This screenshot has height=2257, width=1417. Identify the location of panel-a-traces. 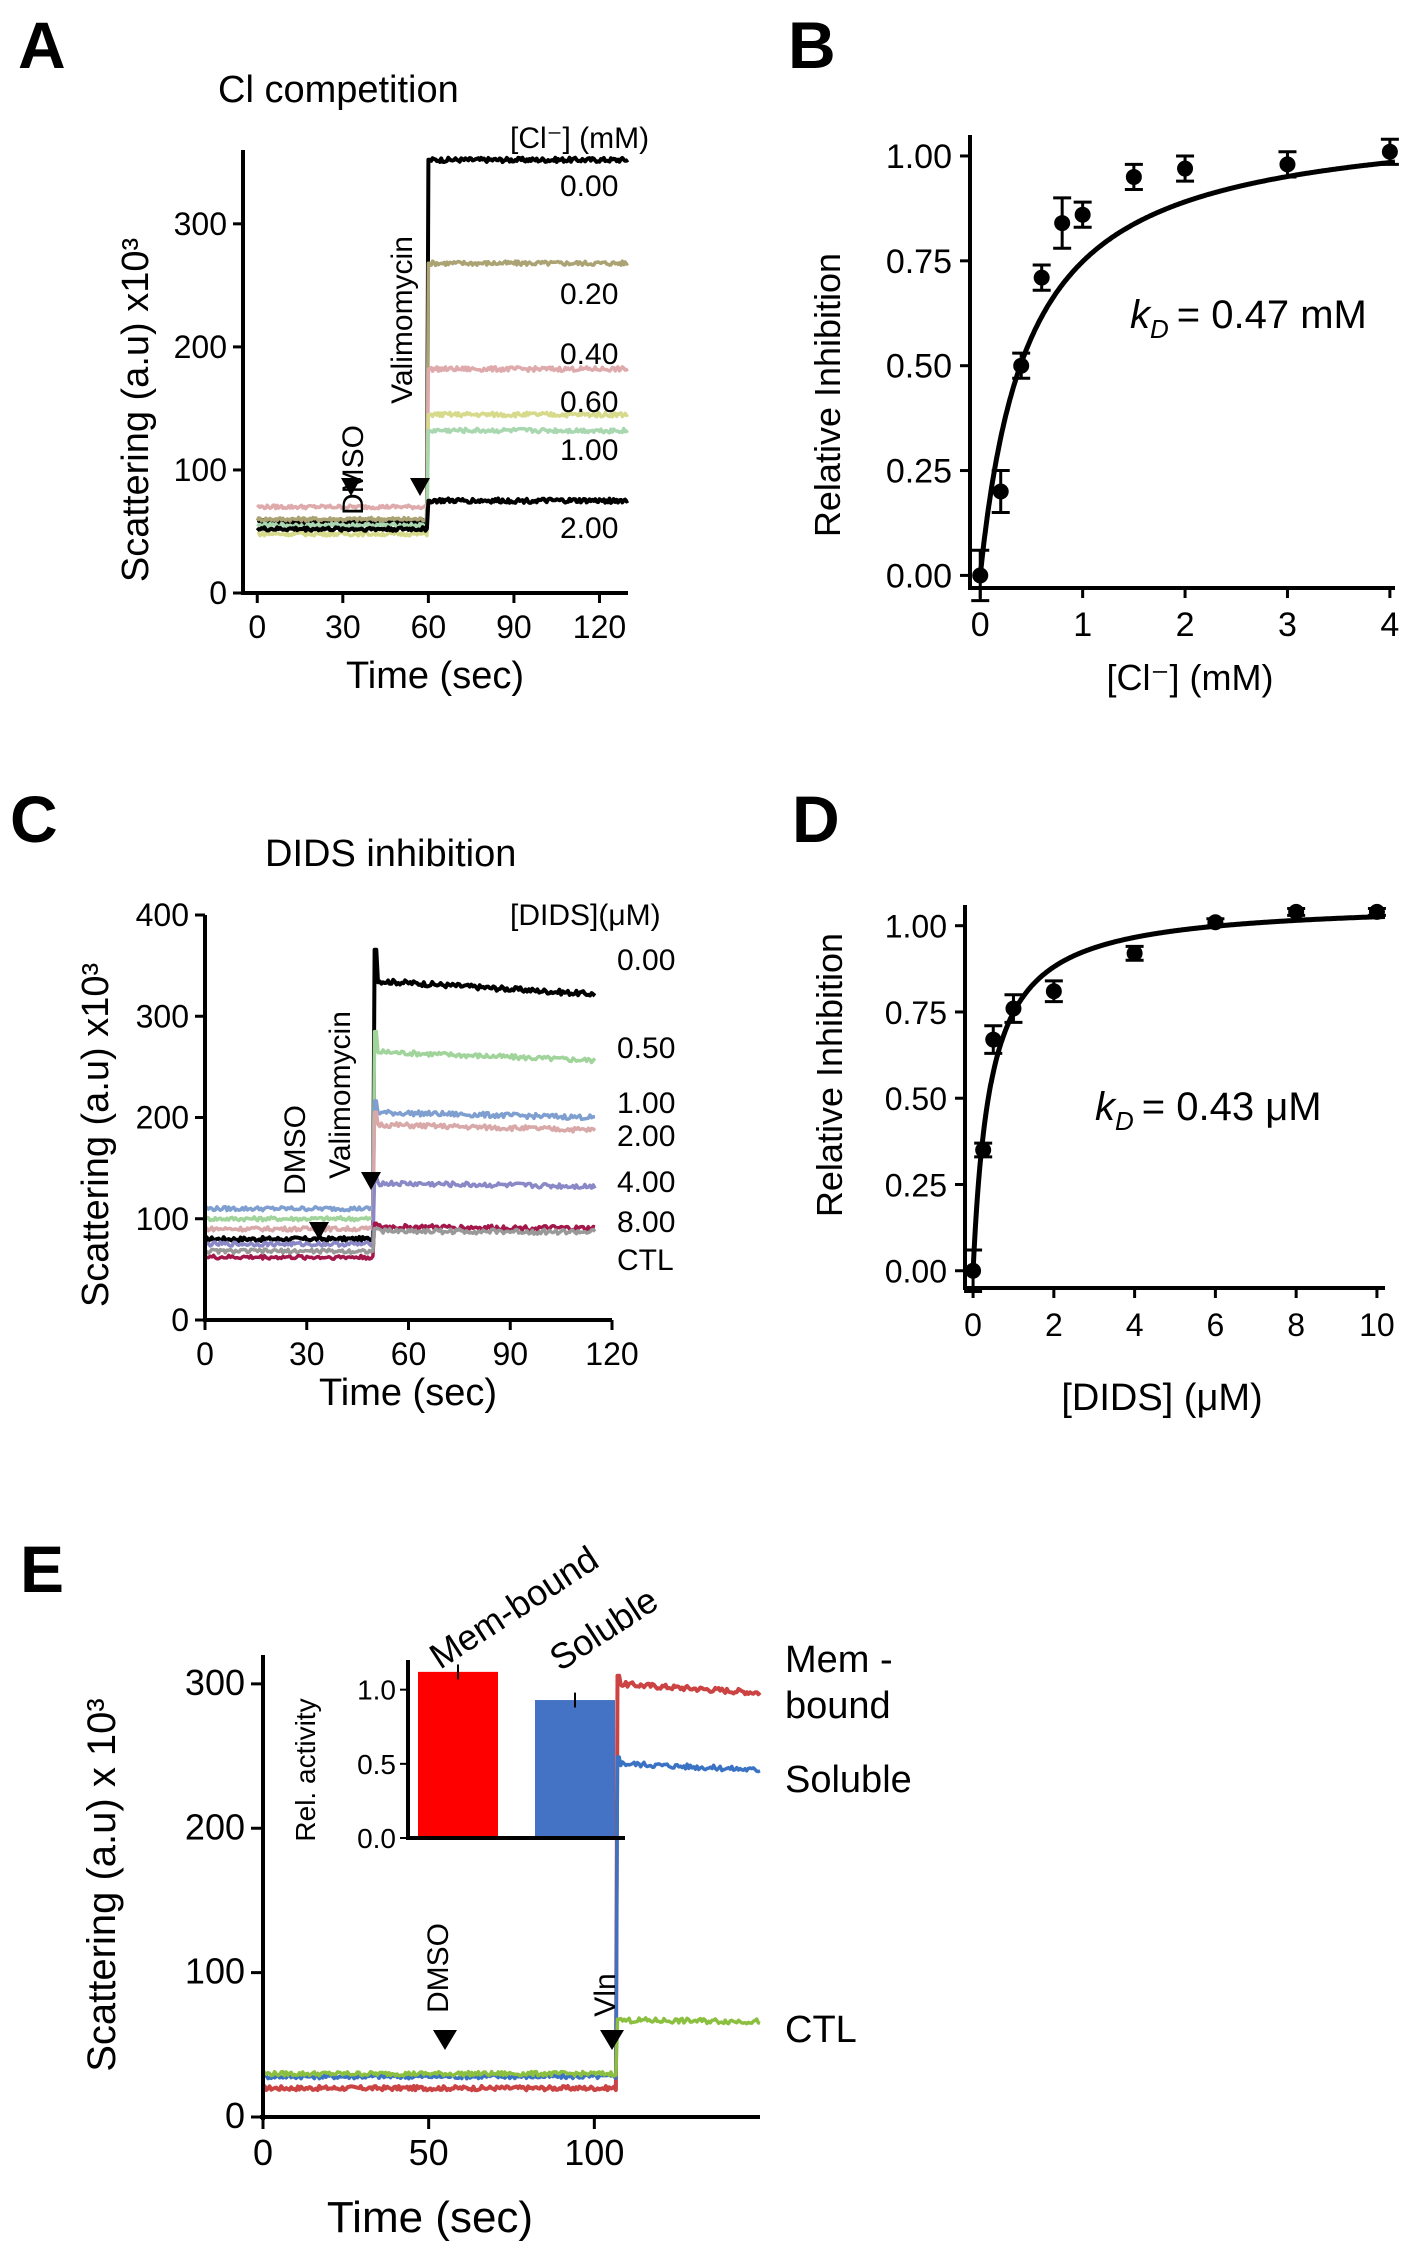
(442, 346).